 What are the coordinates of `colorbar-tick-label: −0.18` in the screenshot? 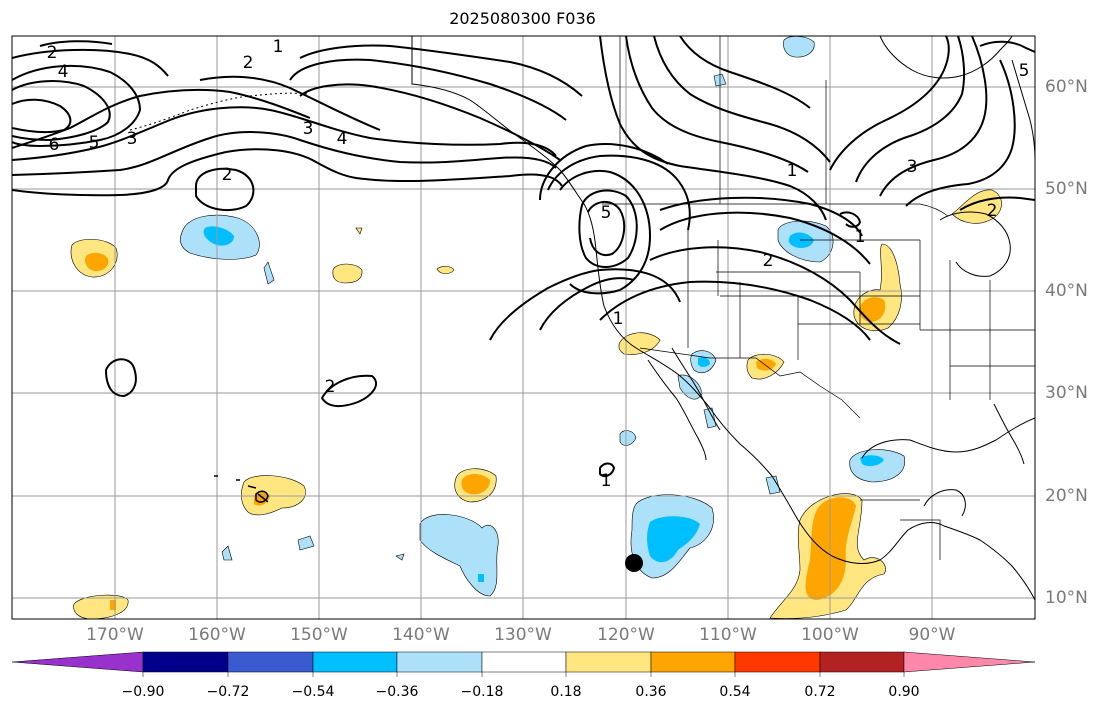 It's located at (482, 692).